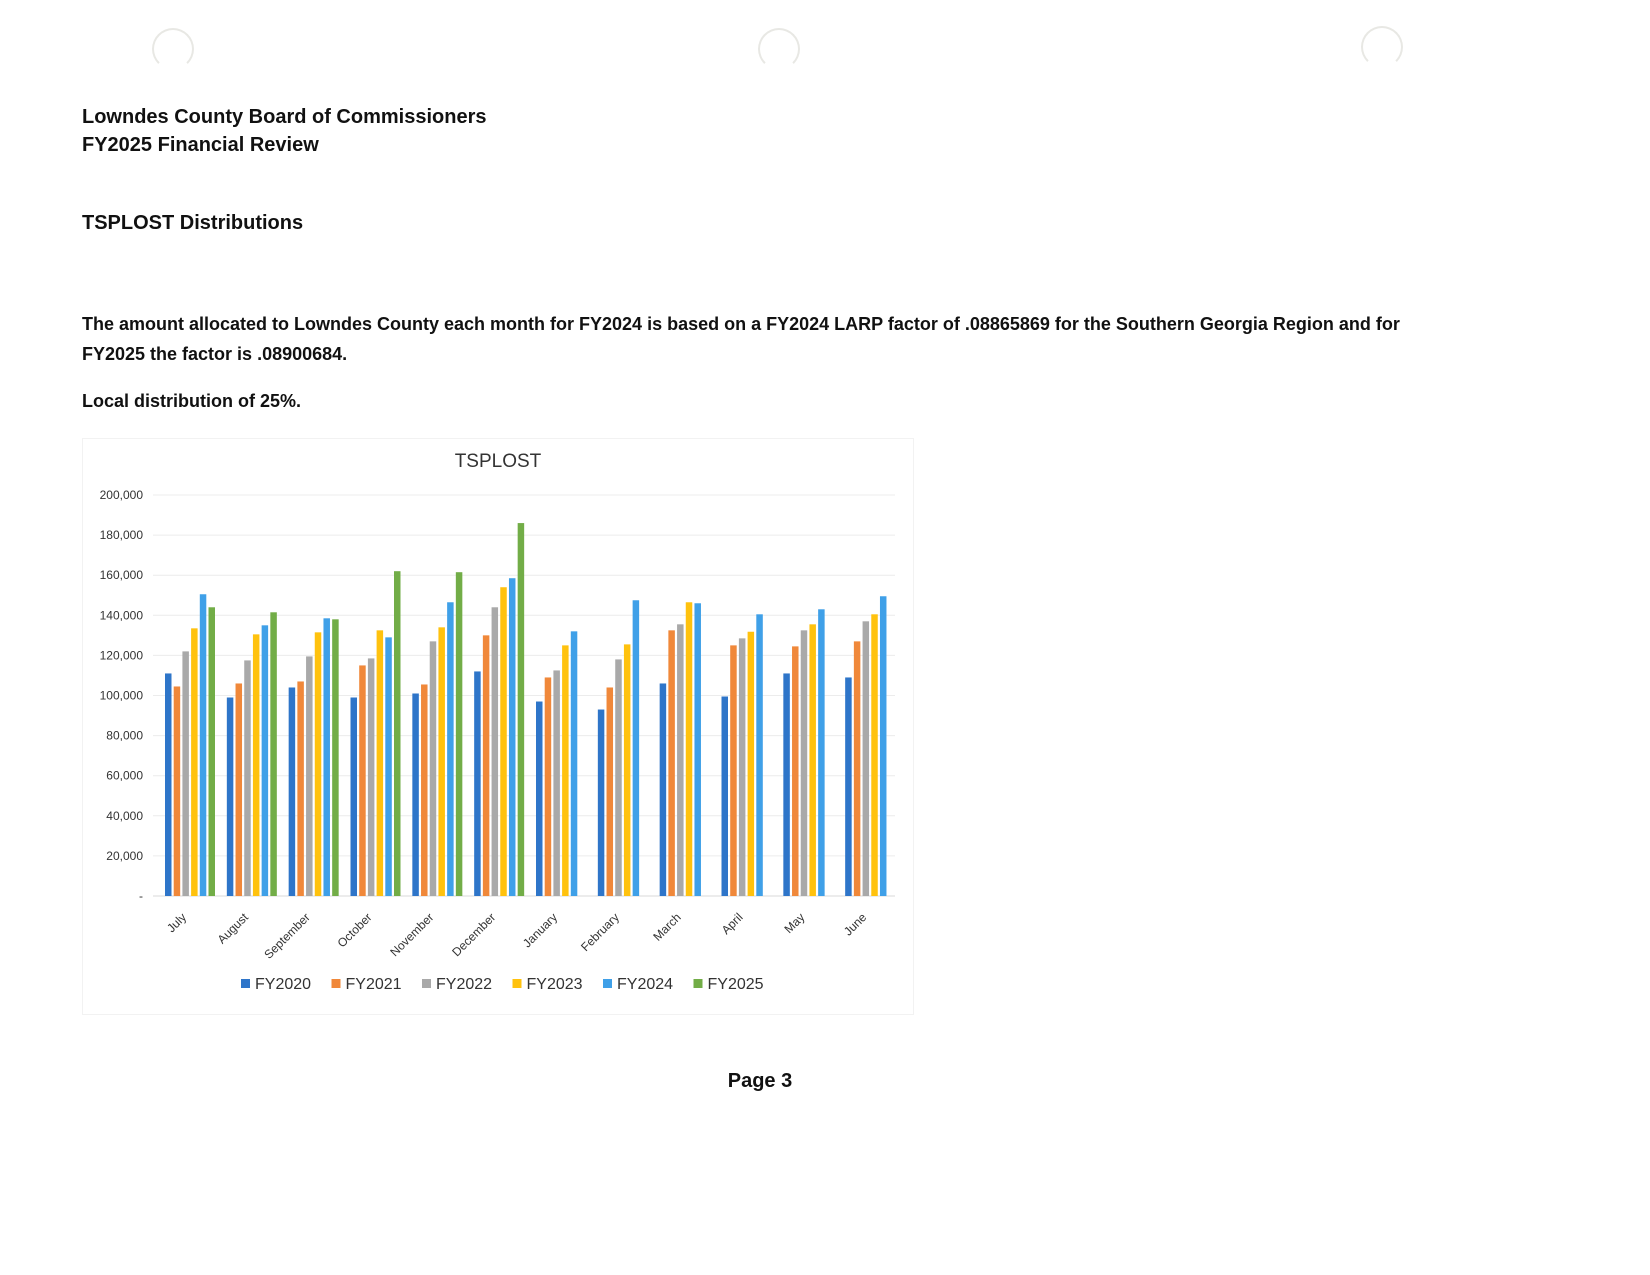 The height and width of the screenshot is (1275, 1650). What do you see at coordinates (539, 798) in the screenshot?
I see `bar-fy2020-january` at bounding box center [539, 798].